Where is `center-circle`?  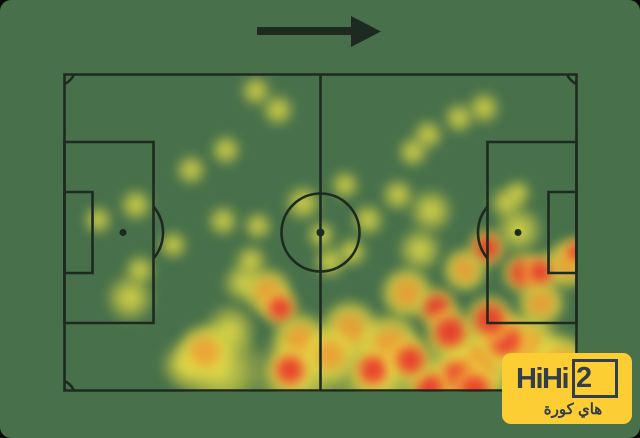 center-circle is located at coordinates (321, 233).